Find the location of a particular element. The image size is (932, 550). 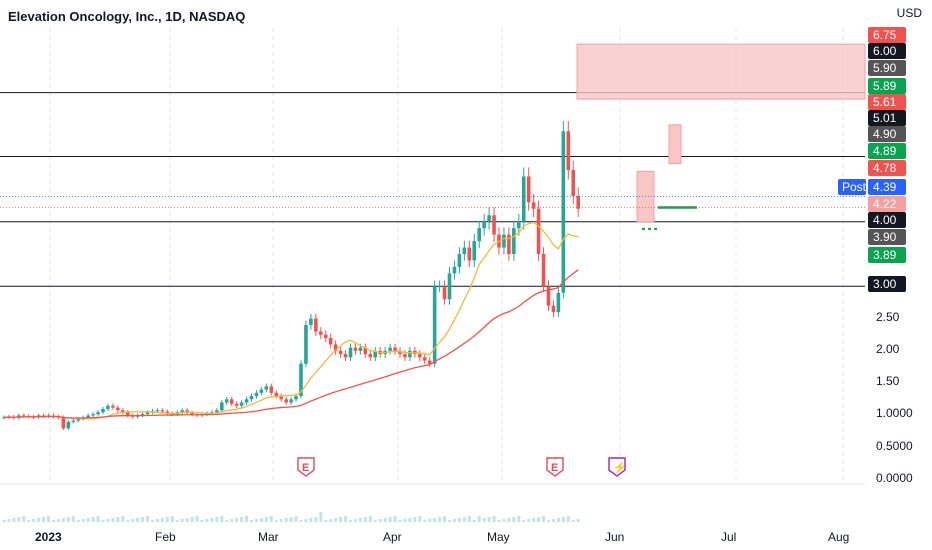

price-tag: 3.90 is located at coordinates (887, 237).